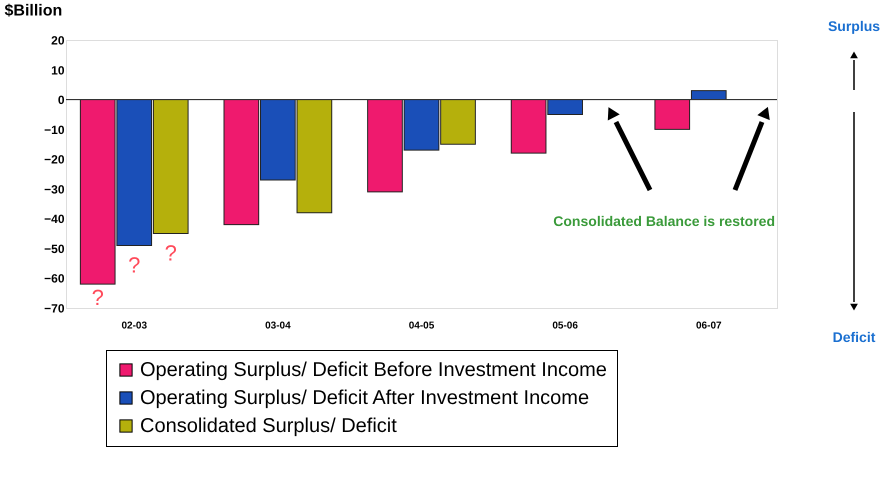 This screenshot has height=488, width=891. What do you see at coordinates (134, 326) in the screenshot?
I see `x-tick-label: 02-03` at bounding box center [134, 326].